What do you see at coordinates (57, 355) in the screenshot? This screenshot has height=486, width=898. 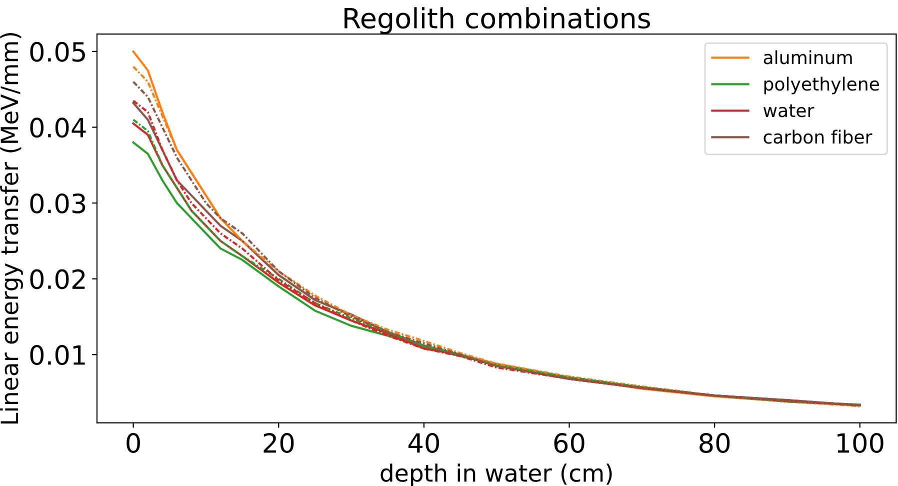 I see `y-tick-label: 0.01` at bounding box center [57, 355].